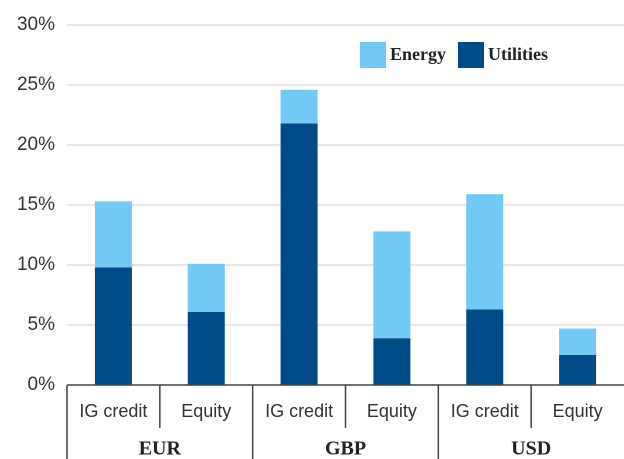 This screenshot has width=624, height=459. I want to click on y-tick-label: 5%, so click(42, 324).